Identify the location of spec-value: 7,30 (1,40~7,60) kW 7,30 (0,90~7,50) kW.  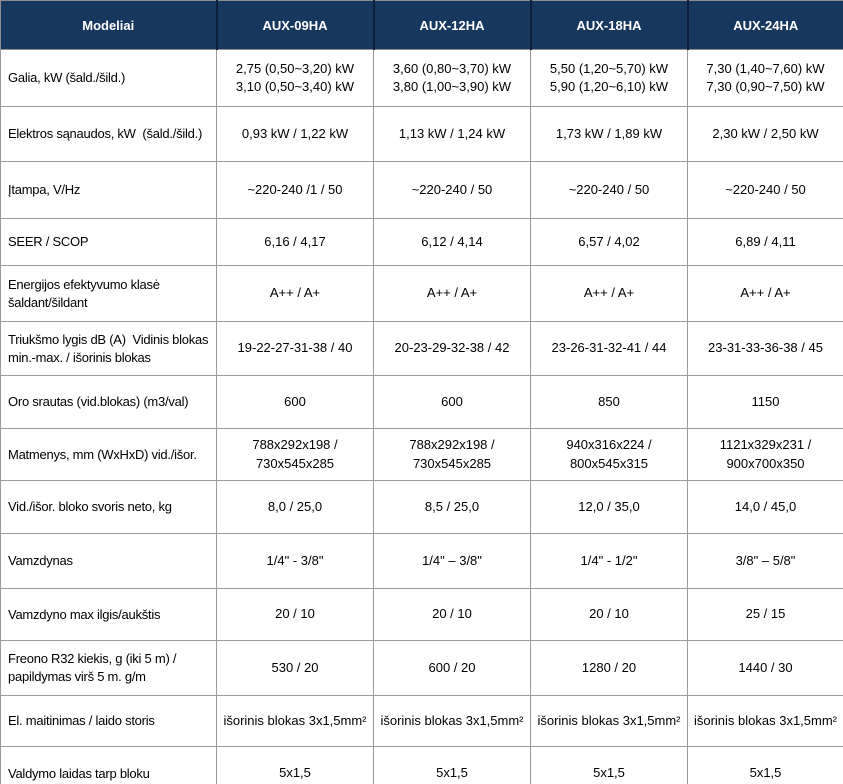
(765, 78).